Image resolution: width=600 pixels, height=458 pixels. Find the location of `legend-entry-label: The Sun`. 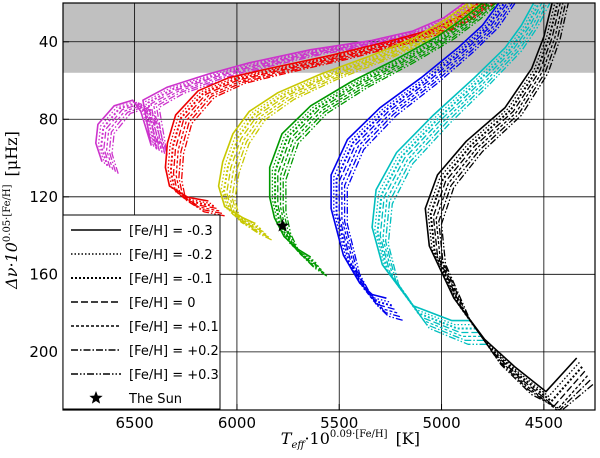

legend-entry-label: The Sun is located at coordinates (155, 399).